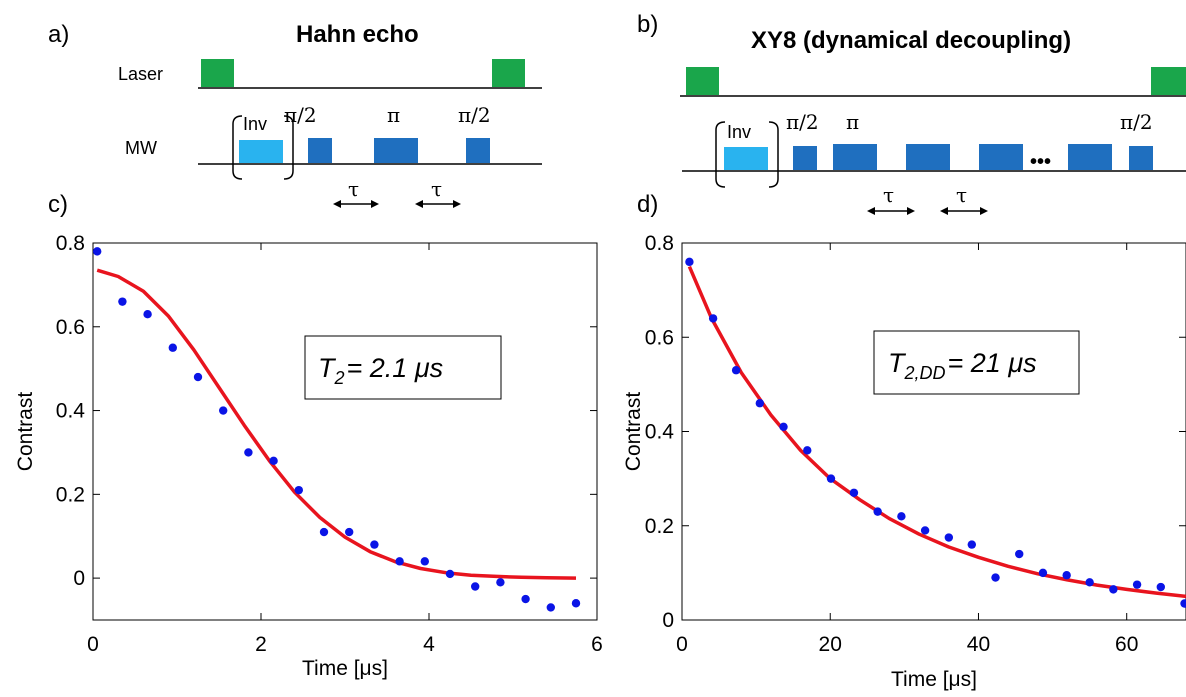 The image size is (1186, 697). Describe the element at coordinates (25, 432) in the screenshot. I see `y-axis-label-c: Contrast` at that location.